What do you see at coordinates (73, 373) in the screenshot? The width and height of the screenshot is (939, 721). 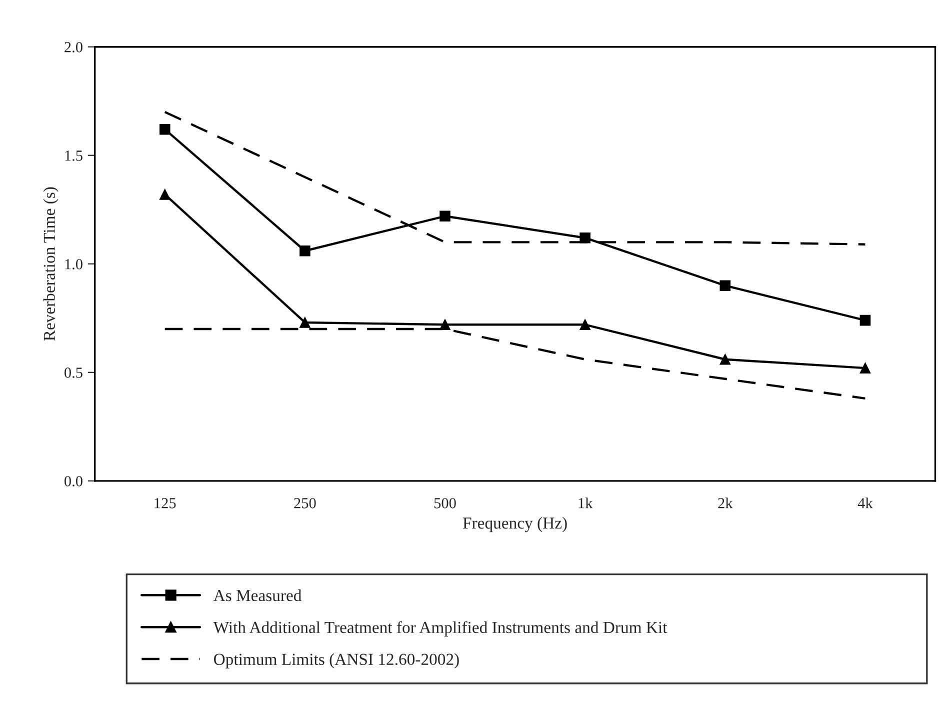 I see `y-tick-label: 0.5` at bounding box center [73, 373].